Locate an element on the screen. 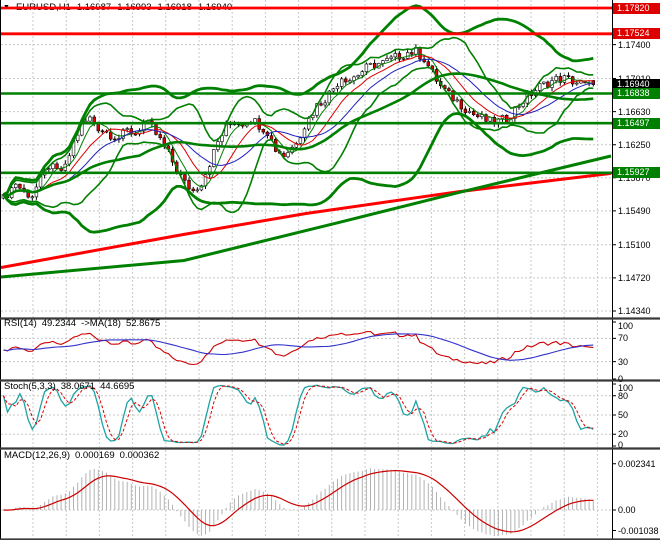 This screenshot has height=560, width=660. price-tick: 1.17010 is located at coordinates (634, 79).